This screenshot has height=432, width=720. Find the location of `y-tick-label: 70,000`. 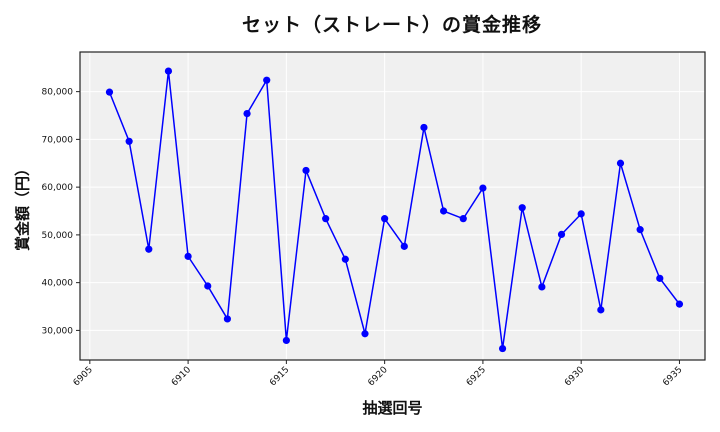

y-tick-label: 70,000 is located at coordinates (58, 140).